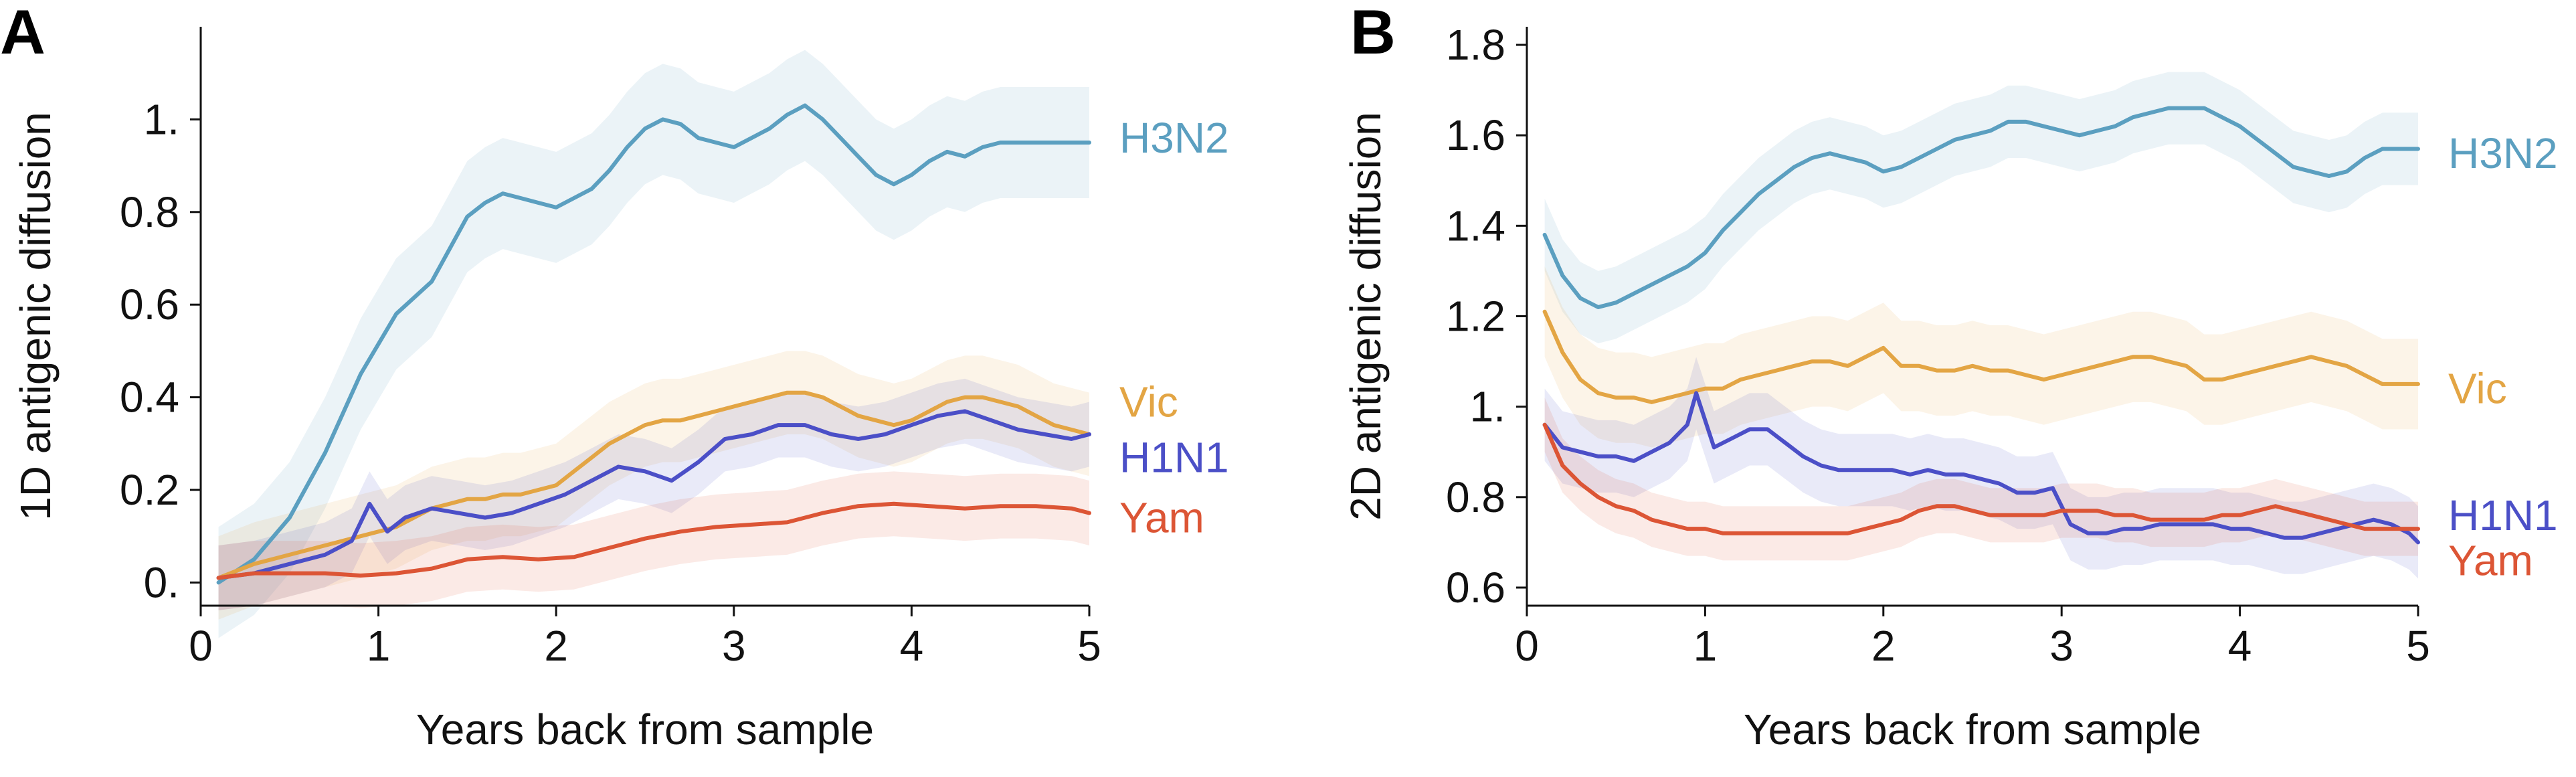 This screenshot has width=2576, height=777. What do you see at coordinates (35, 316) in the screenshot?
I see `y-axis-title: 1D antigenic diffusion` at bounding box center [35, 316].